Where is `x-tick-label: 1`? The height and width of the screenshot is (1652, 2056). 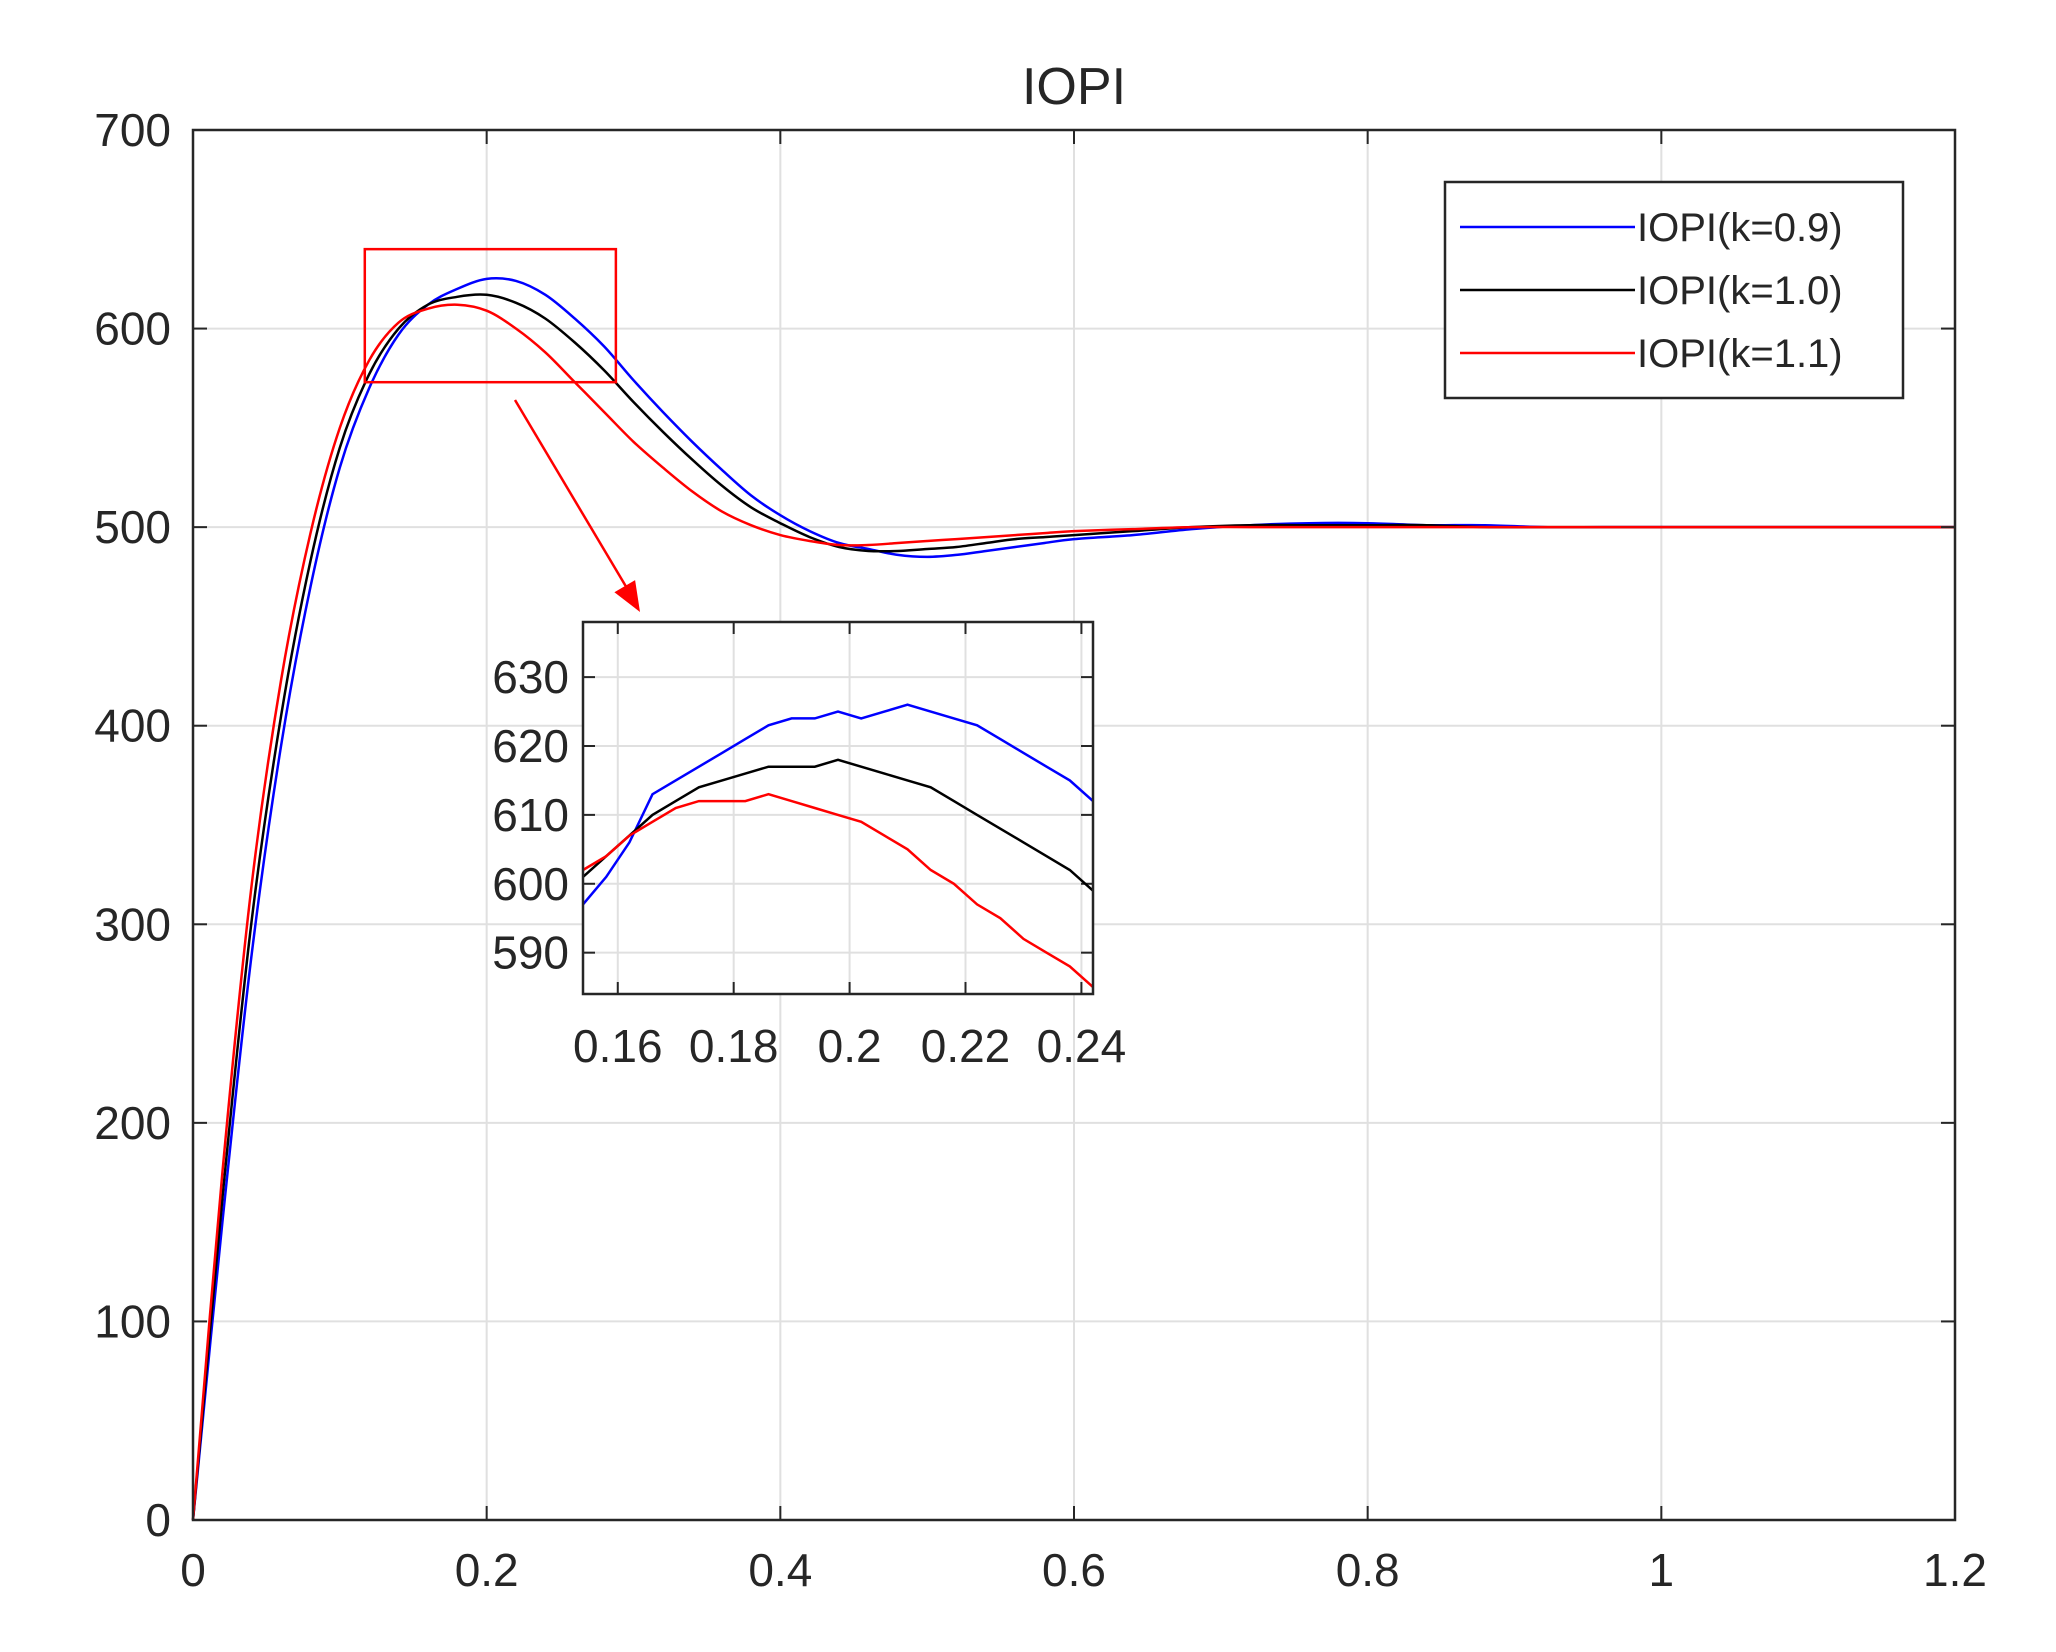 x-tick-label: 1 is located at coordinates (1662, 1570).